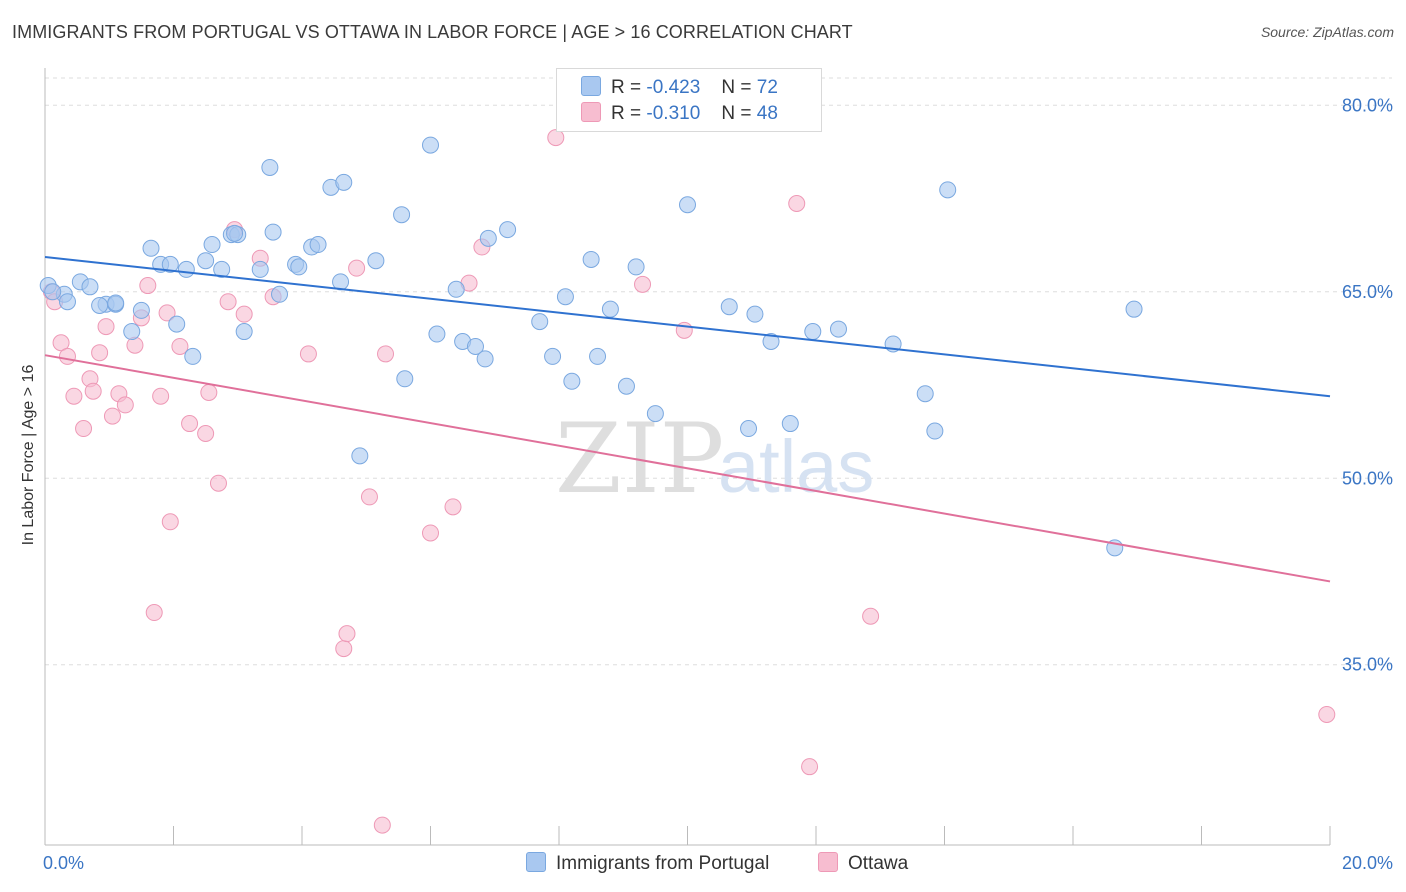  Describe the element at coordinates (1327, 32) in the screenshot. I see `source-credit: Source: ZipAtlas.com` at that location.